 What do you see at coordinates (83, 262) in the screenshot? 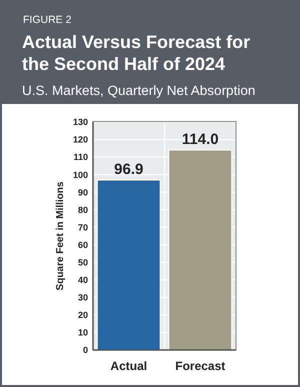
I see `y-tick-label: 50` at bounding box center [83, 262].